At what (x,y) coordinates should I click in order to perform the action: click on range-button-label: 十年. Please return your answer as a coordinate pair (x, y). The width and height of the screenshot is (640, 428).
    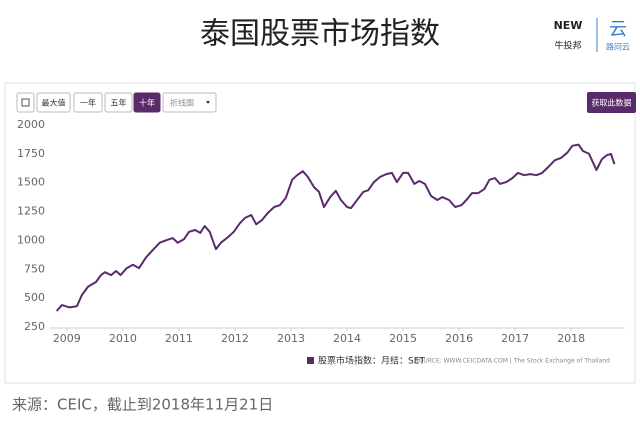
    Looking at the image, I should click on (147, 103).